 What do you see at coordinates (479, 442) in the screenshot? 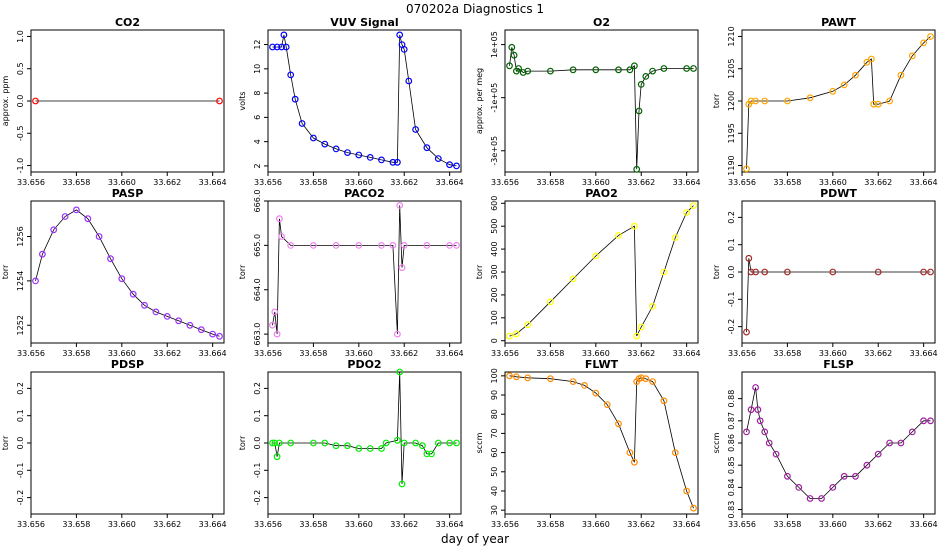
I see `flwt-ylabel: sccm` at bounding box center [479, 442].